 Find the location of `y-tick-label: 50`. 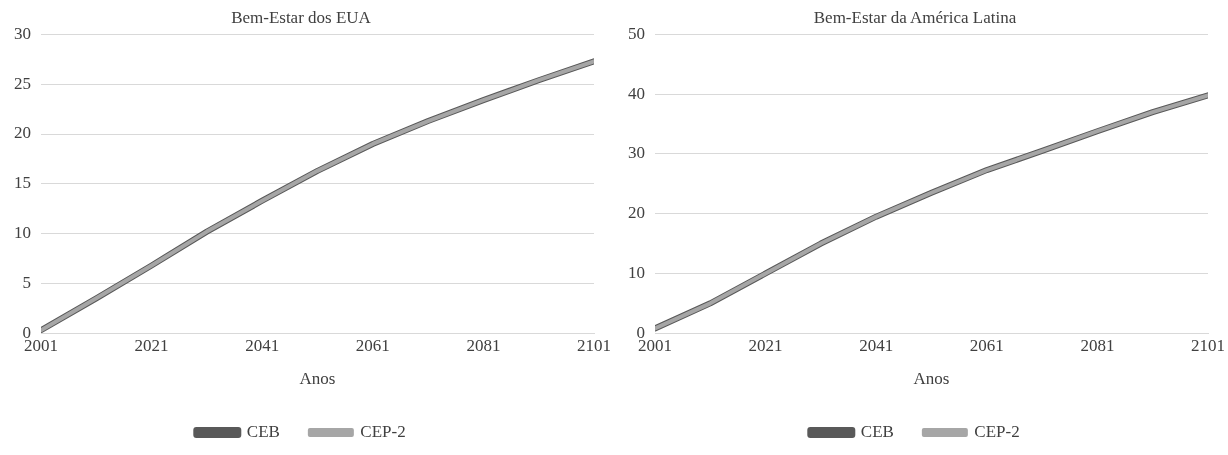

y-tick-label: 50 is located at coordinates (636, 33).